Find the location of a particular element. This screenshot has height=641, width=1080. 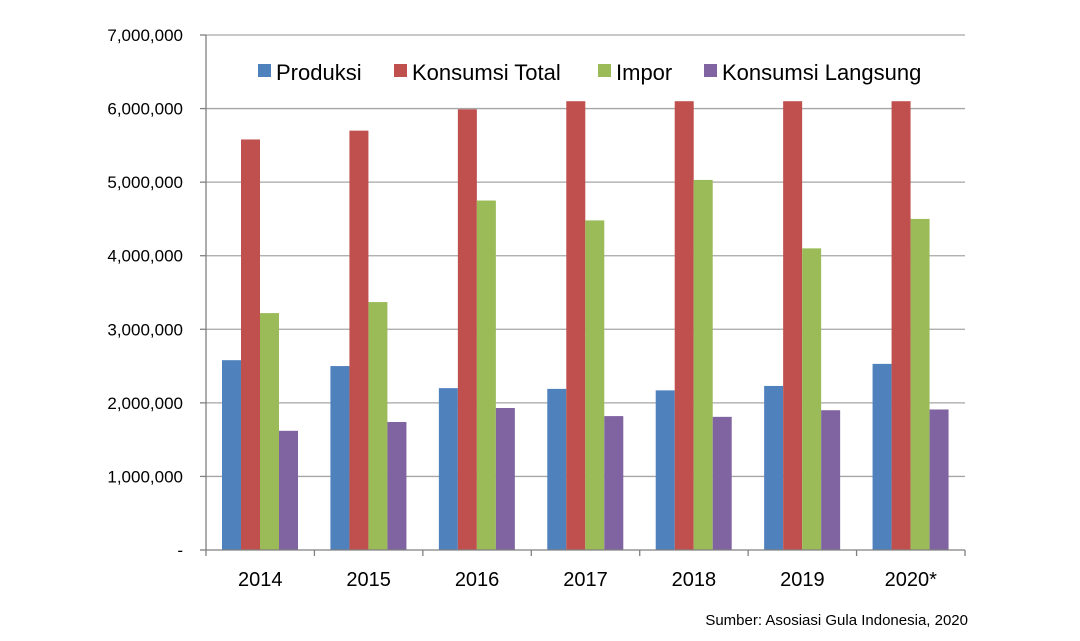

legend-label: Produksi is located at coordinates (319, 72).